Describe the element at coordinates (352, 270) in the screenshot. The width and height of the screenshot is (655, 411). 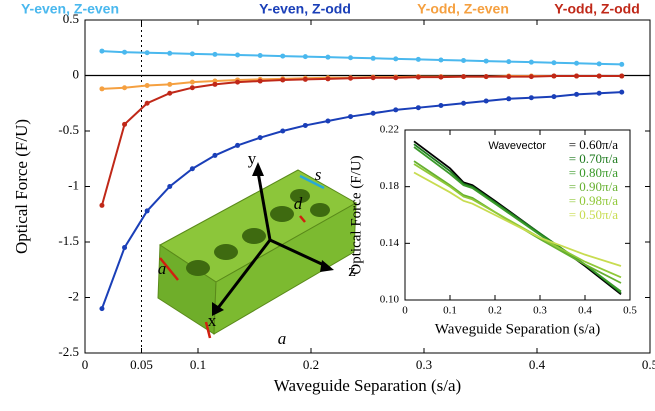
I see `annotation: z` at that location.